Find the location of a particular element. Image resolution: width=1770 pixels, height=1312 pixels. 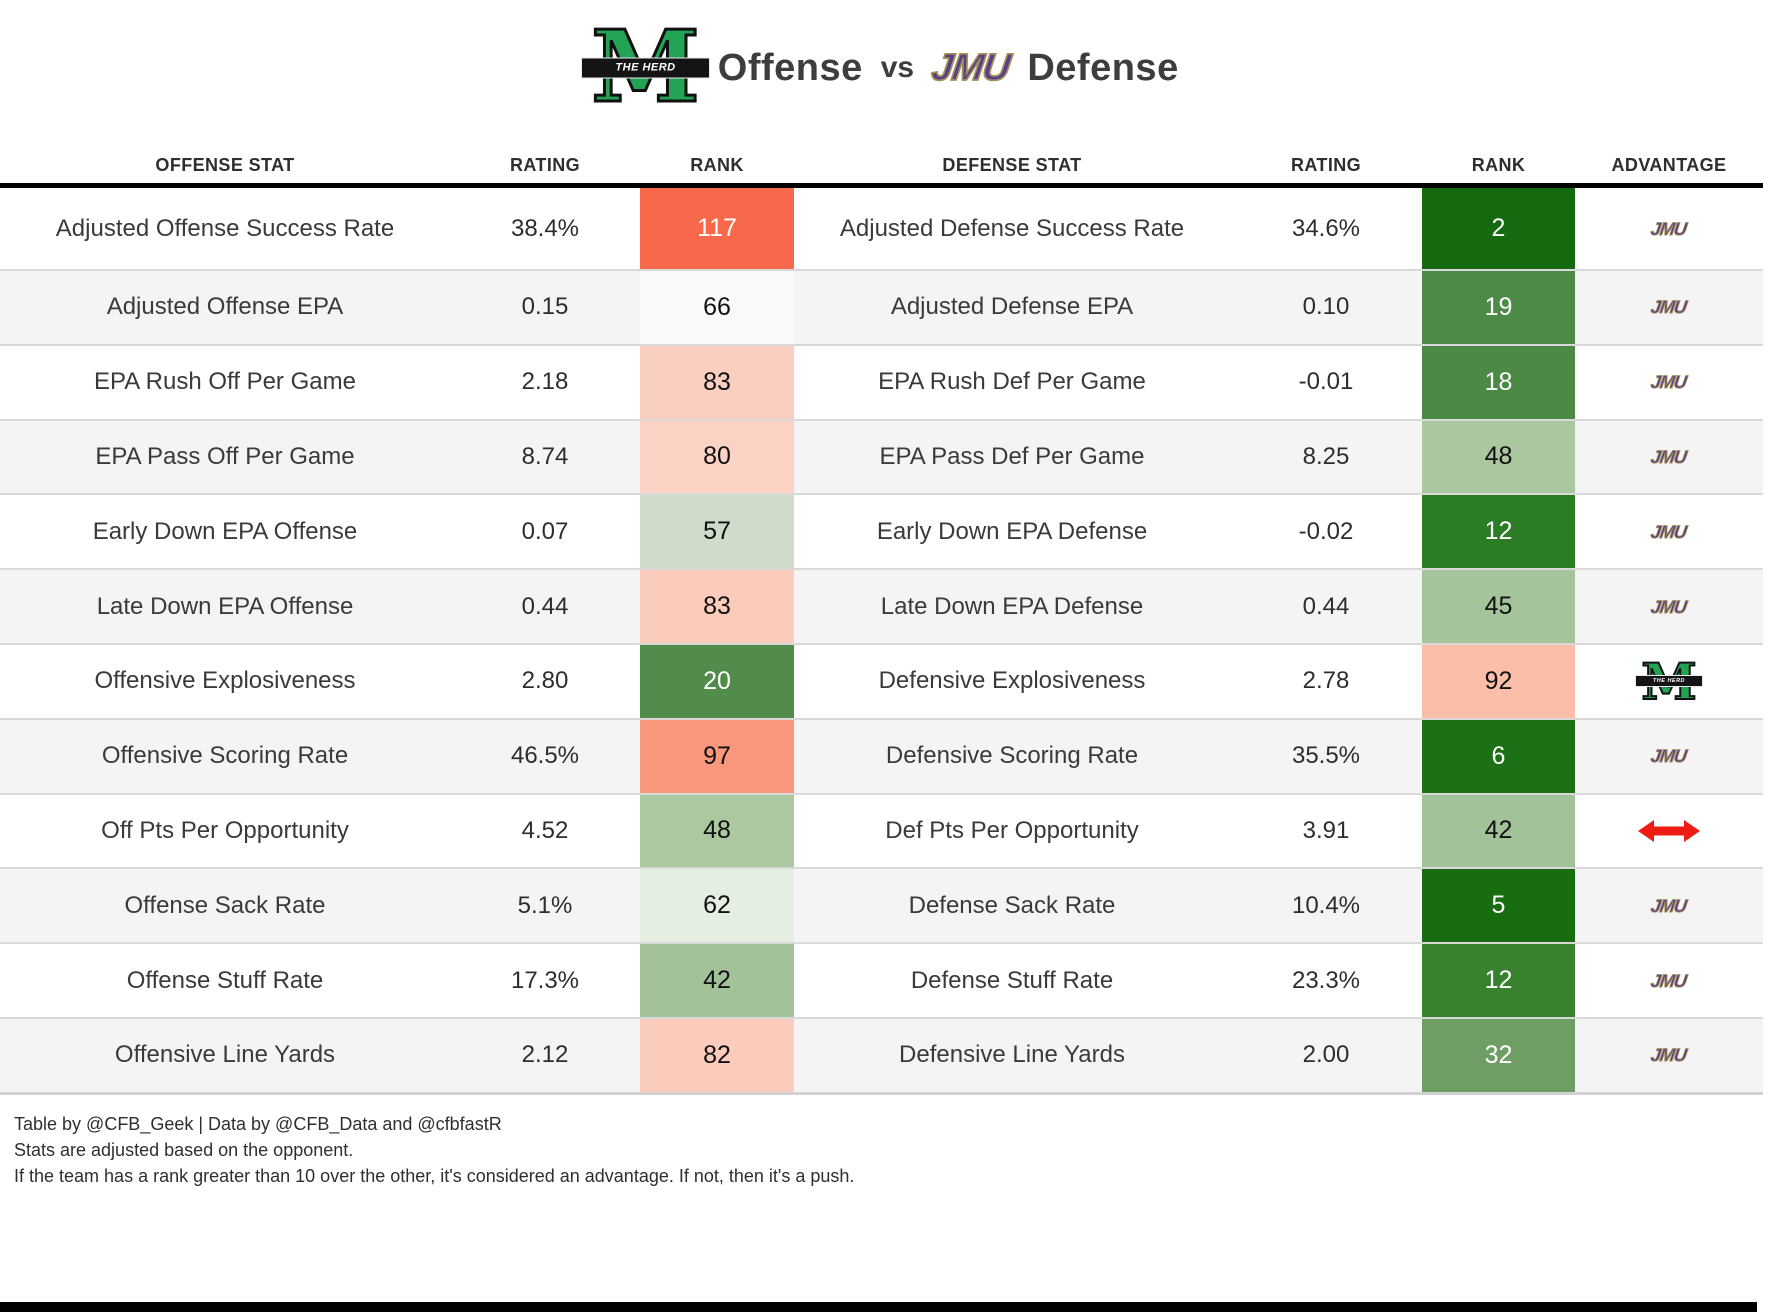

header-defense-rating: RATING is located at coordinates (1326, 165).